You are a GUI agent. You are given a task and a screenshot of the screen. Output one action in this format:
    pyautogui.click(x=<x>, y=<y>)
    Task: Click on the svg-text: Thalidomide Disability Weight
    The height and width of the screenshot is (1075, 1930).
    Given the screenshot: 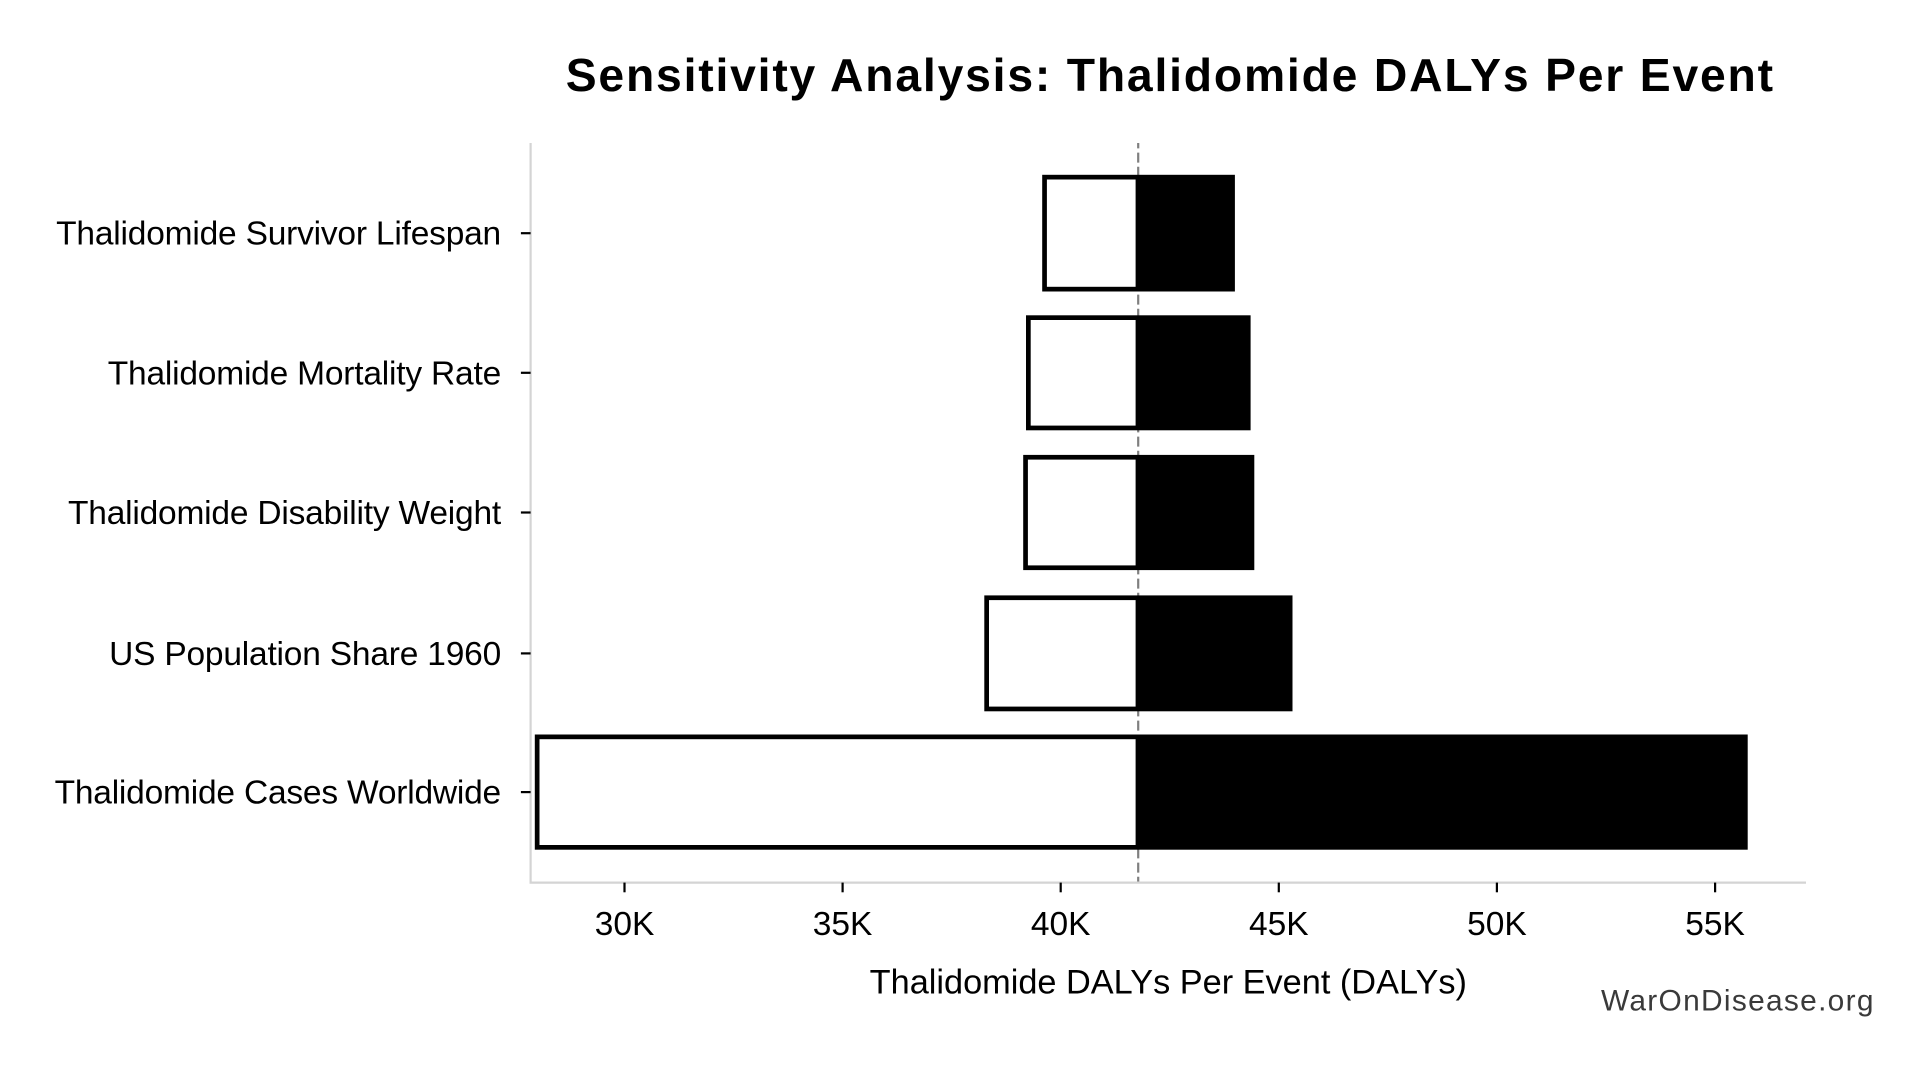 What is the action you would take?
    pyautogui.click(x=285, y=513)
    